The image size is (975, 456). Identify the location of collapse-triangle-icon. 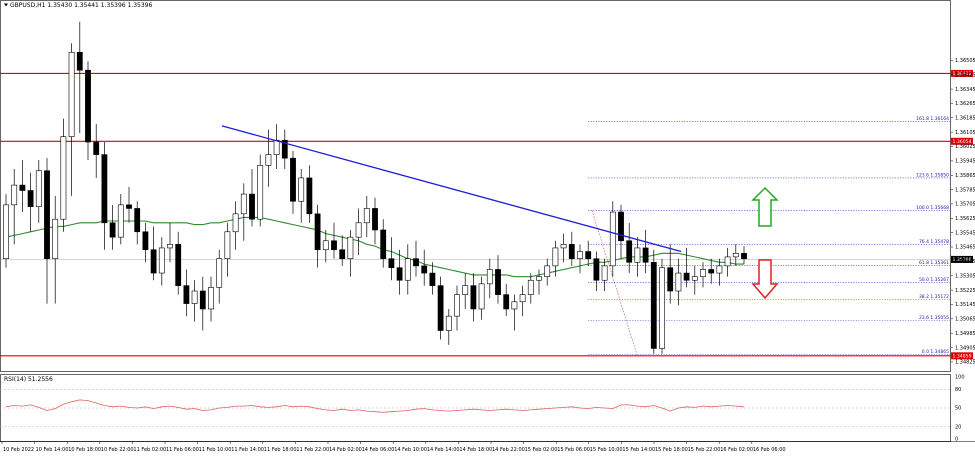
(6, 5).